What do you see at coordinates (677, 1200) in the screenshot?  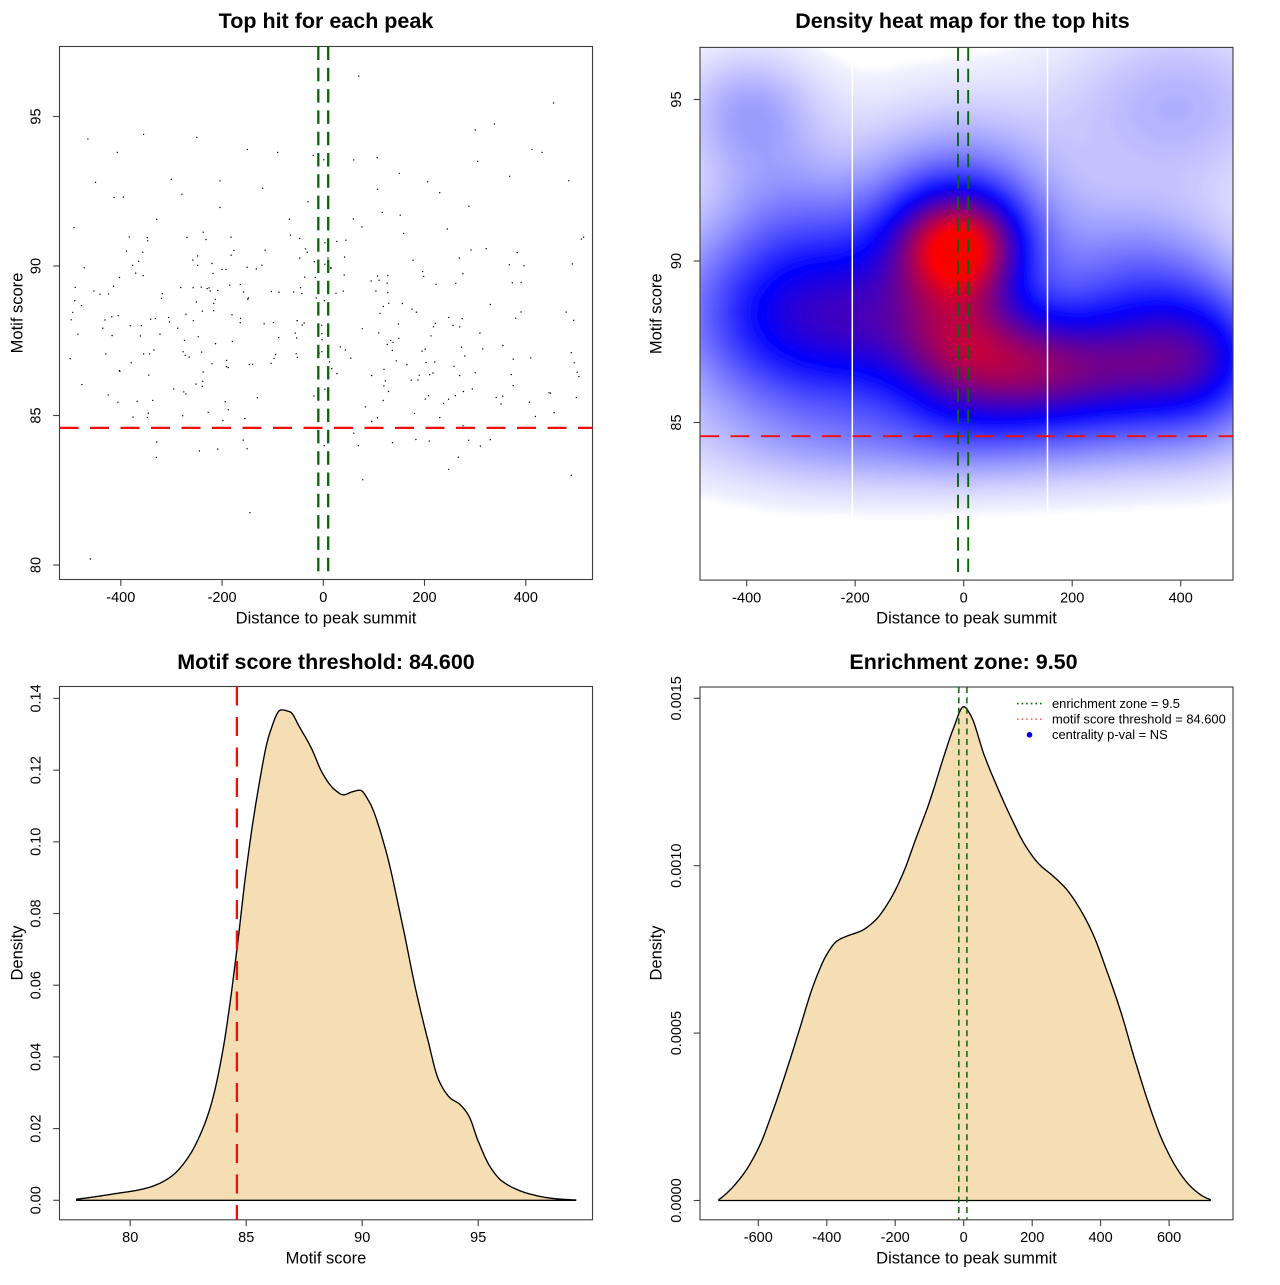 I see `svg-text: 0.0000` at bounding box center [677, 1200].